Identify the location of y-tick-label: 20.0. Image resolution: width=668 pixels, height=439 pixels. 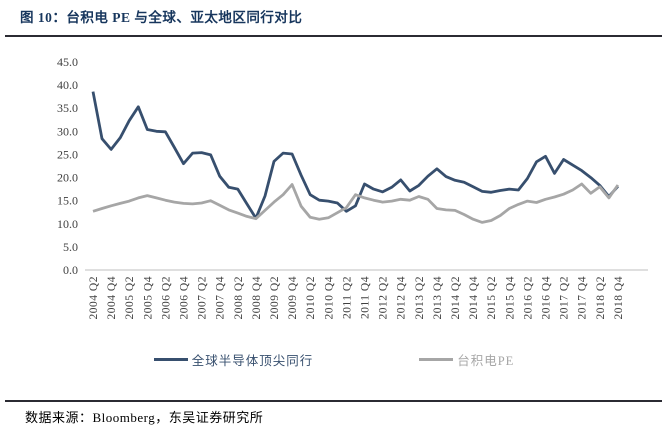
(67, 178).